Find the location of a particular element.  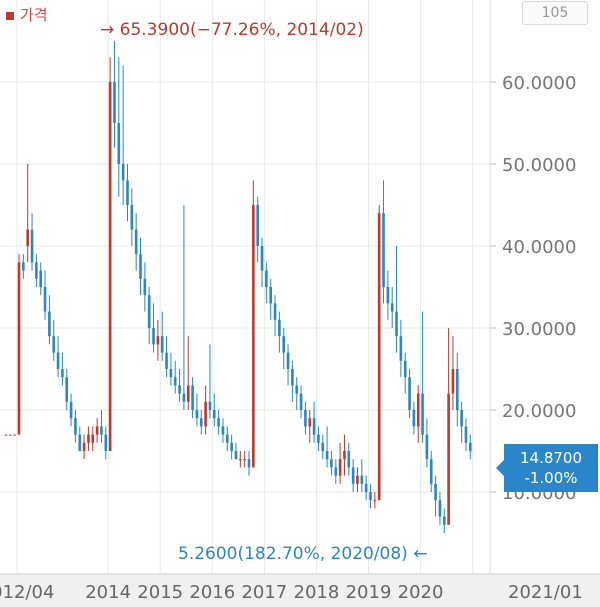

legend-label: 가격 is located at coordinates (34, 15).